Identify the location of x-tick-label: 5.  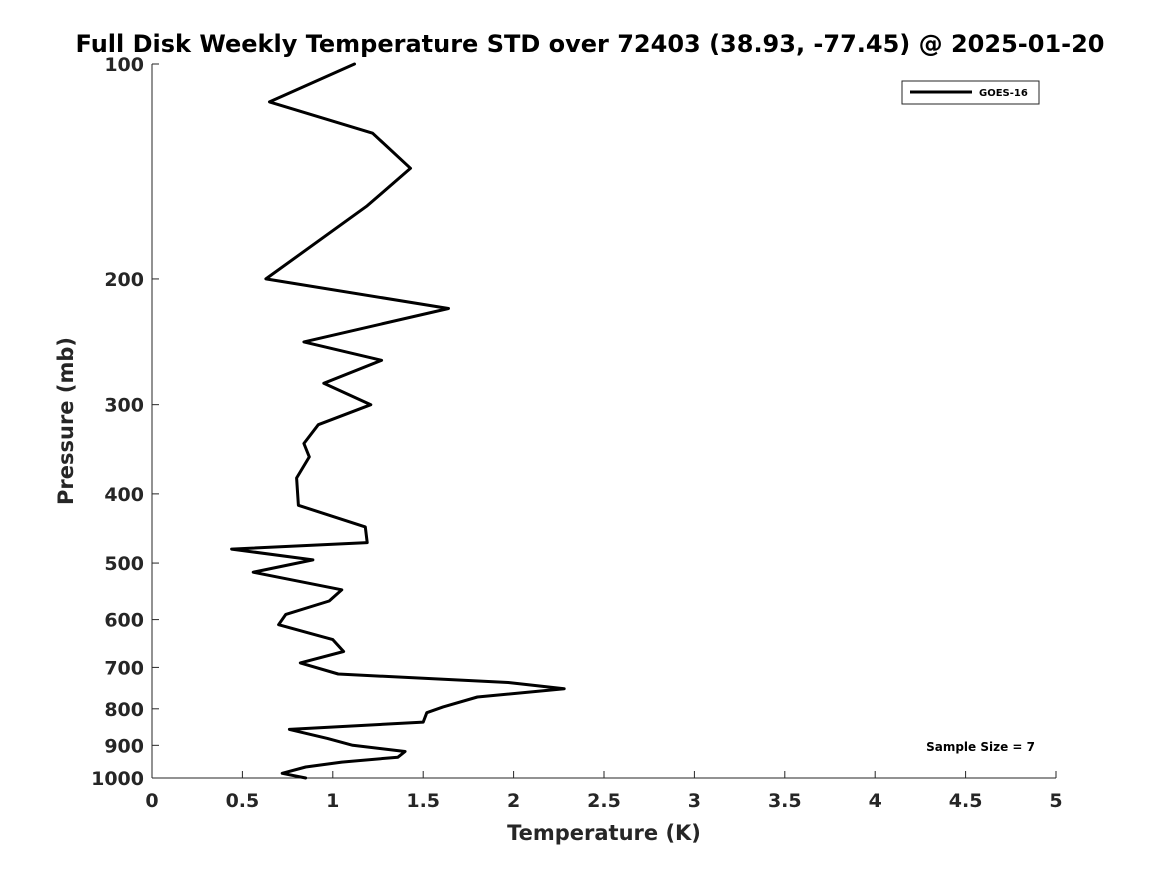
(1055, 801).